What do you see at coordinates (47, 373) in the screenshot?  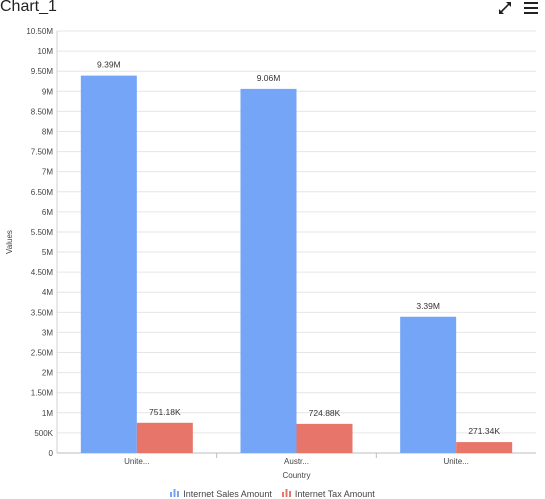 I see `y-tick-label: 2M` at bounding box center [47, 373].